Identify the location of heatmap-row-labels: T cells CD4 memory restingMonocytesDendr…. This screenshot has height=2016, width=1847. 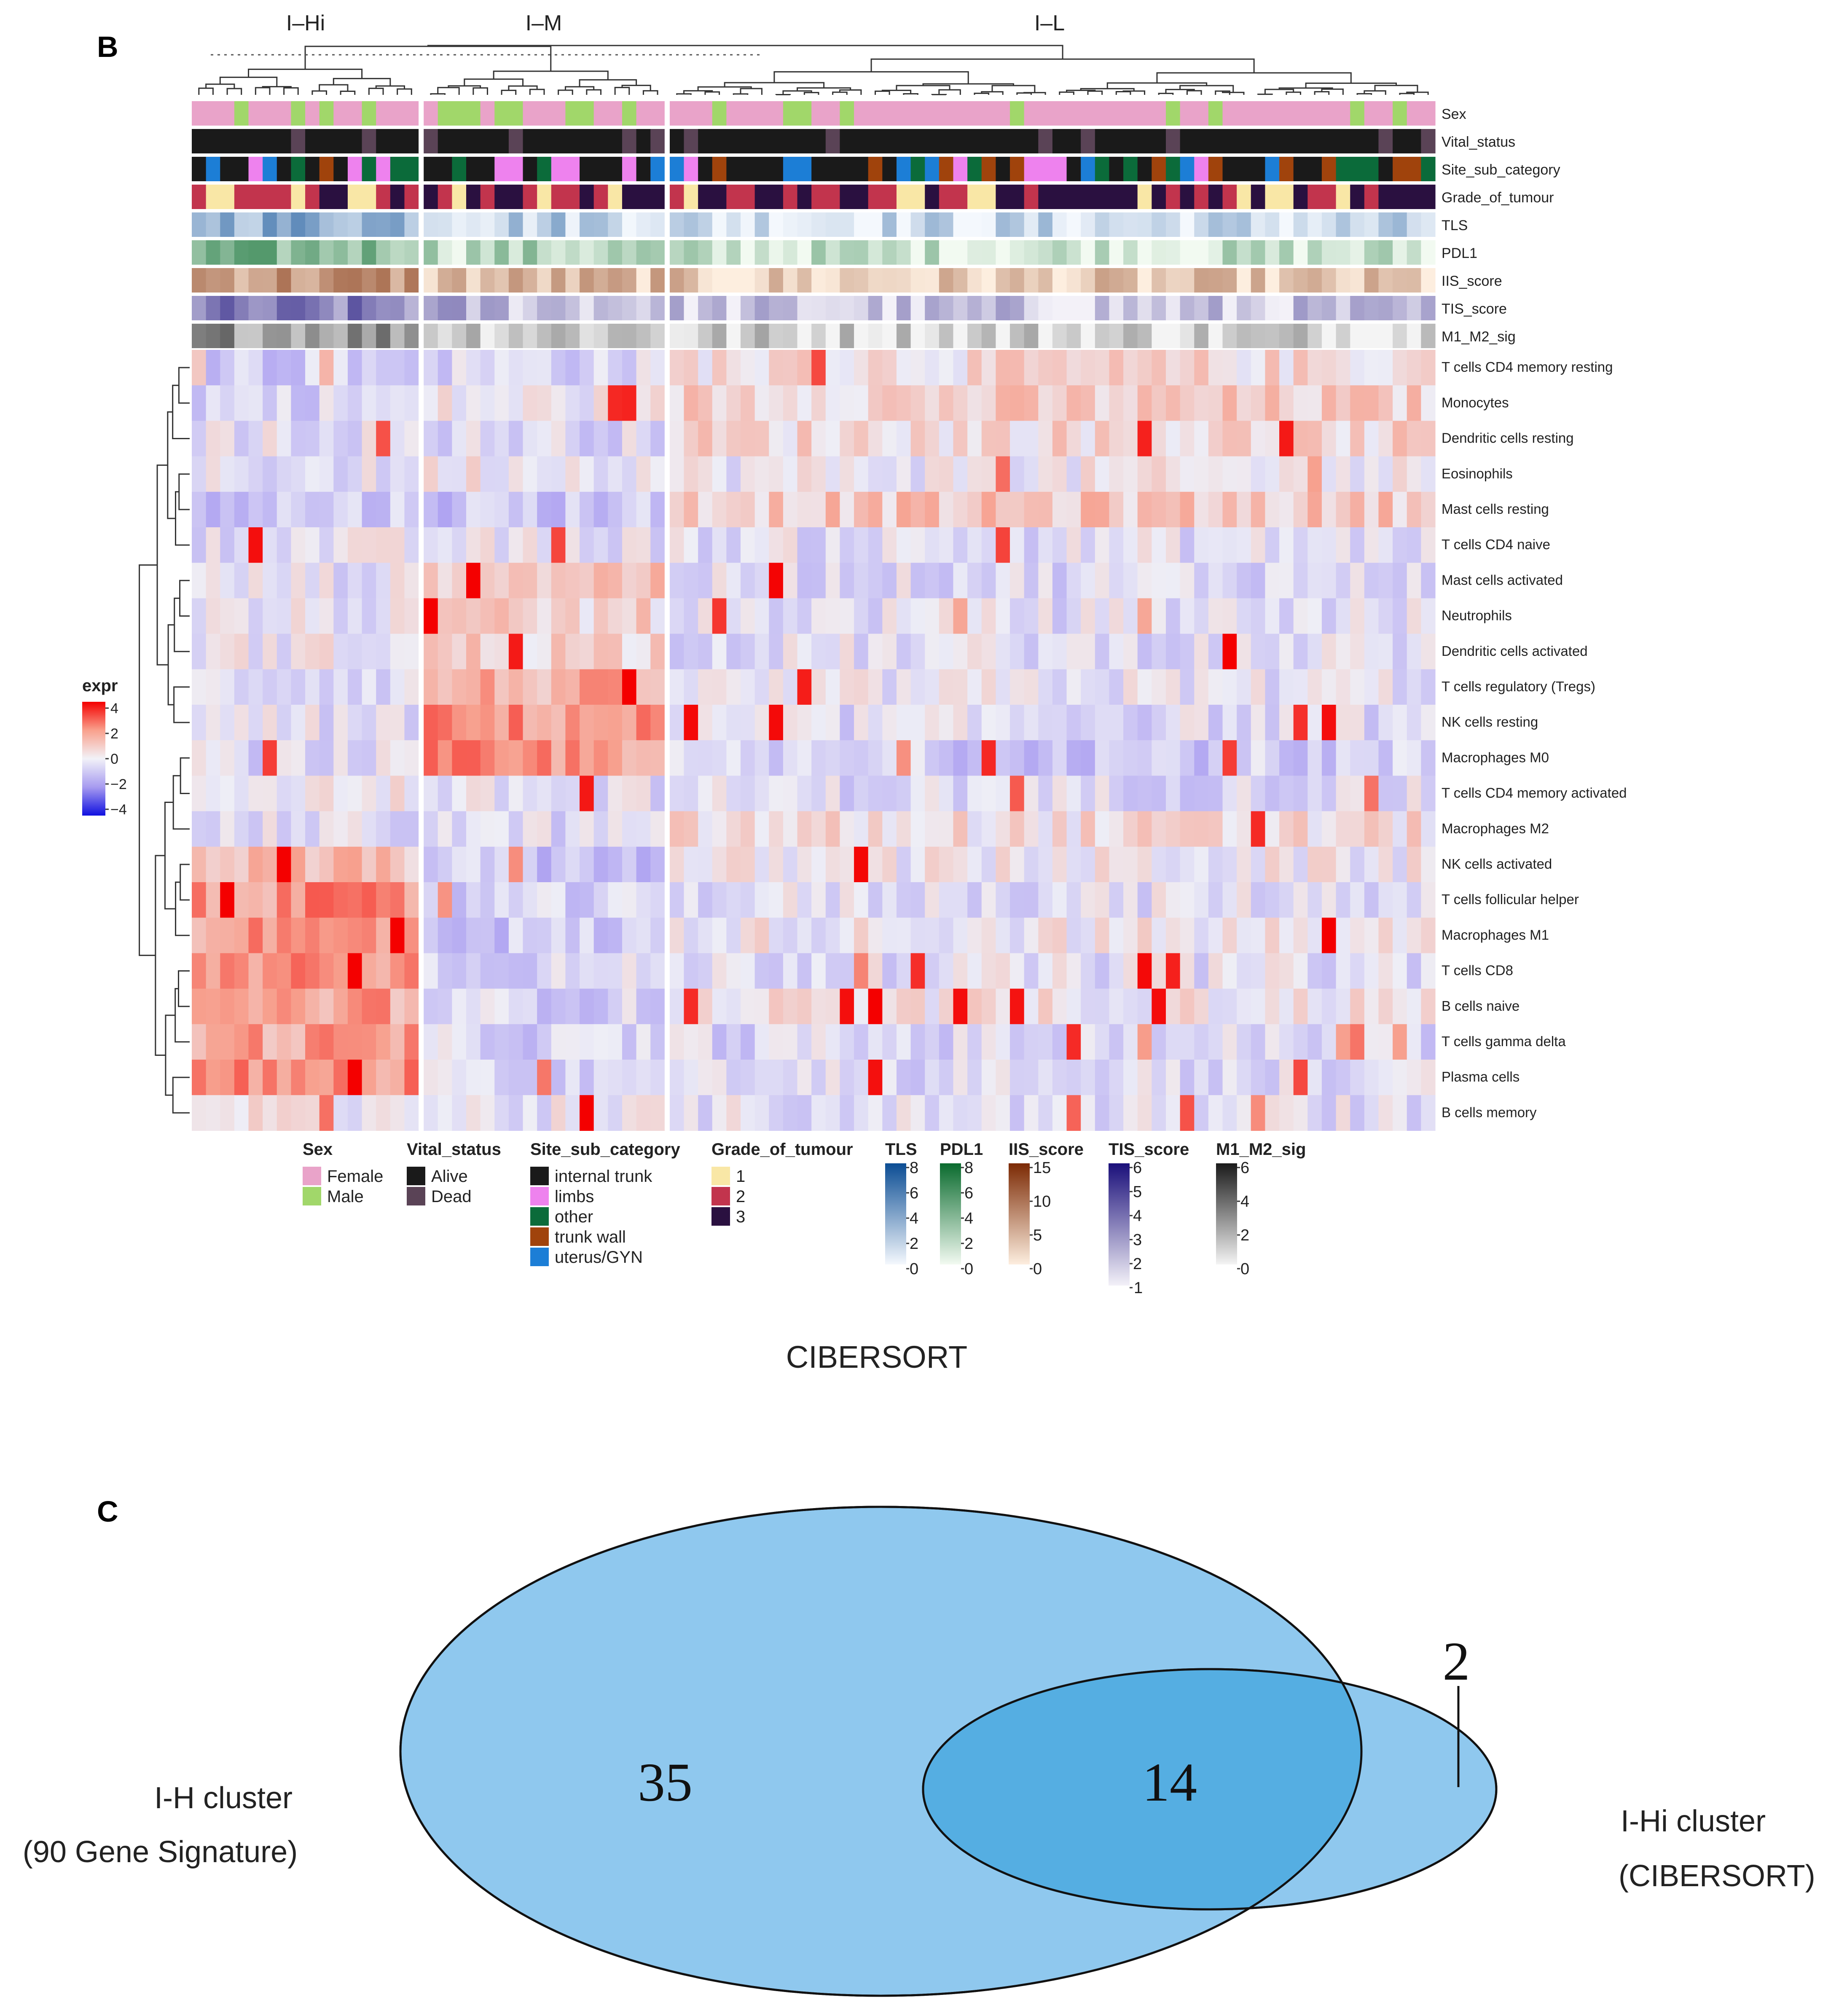
(1534, 739).